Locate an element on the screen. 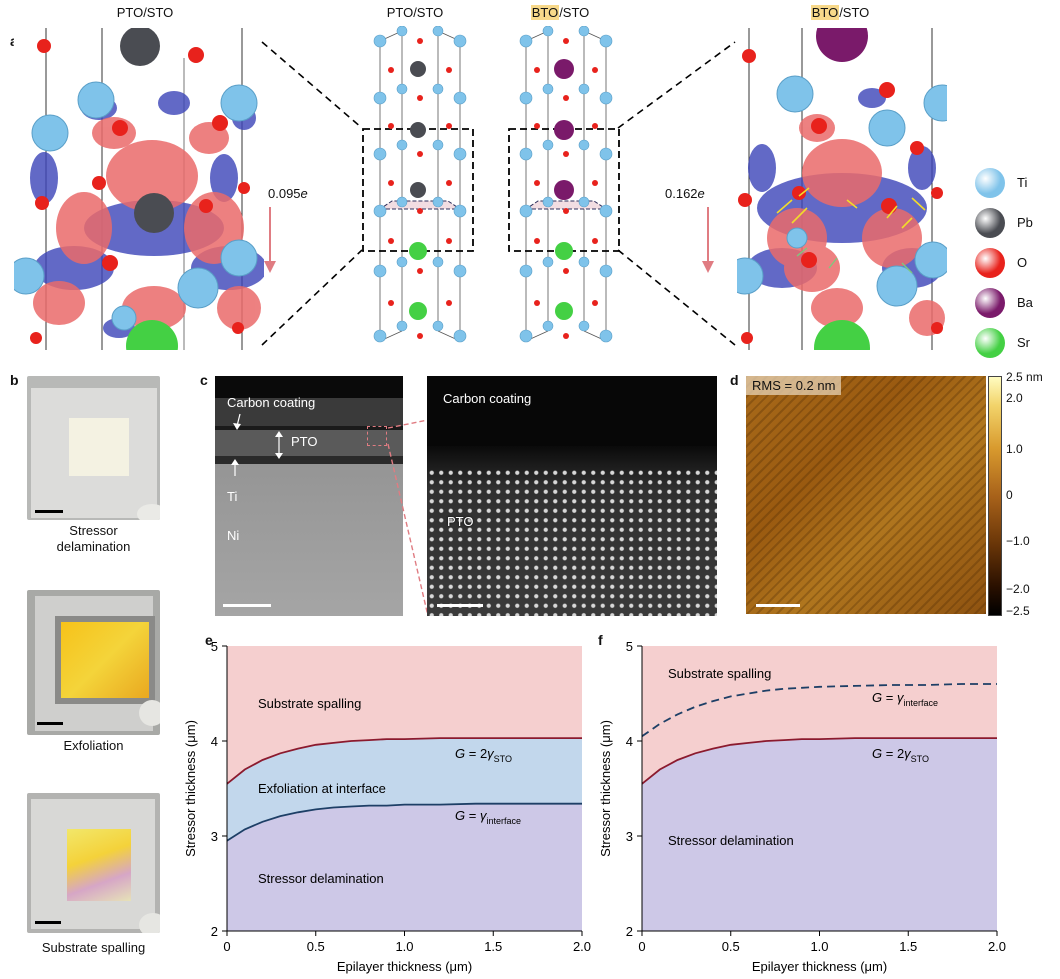 The height and width of the screenshot is (979, 1060). colorbar-tick: −1.0 is located at coordinates (1018, 541).